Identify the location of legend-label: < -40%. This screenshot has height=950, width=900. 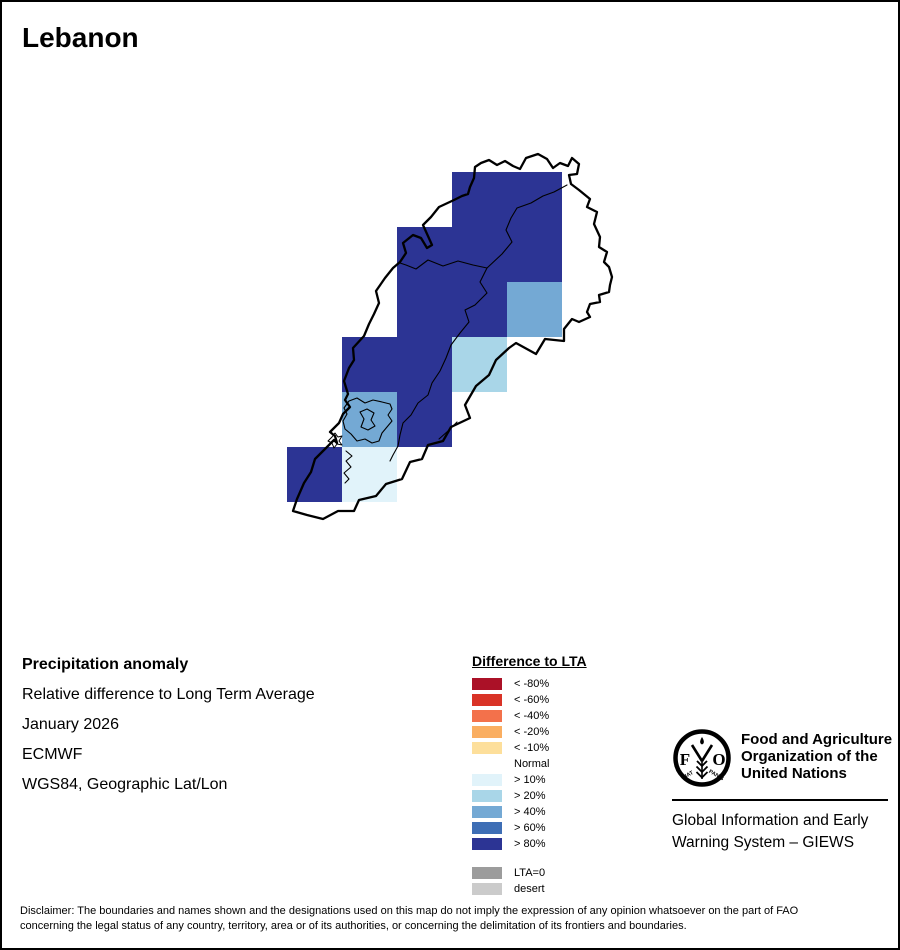
(532, 716).